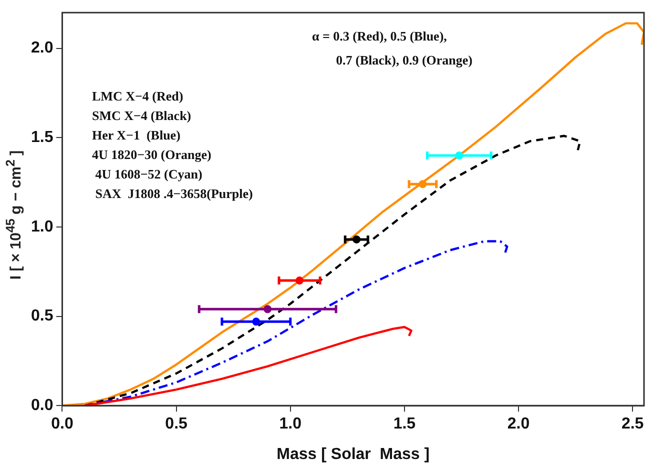 The width and height of the screenshot is (649, 468). I want to click on annotation: α = 0.3 (Red), 0.5 (Blue),, so click(379, 36).